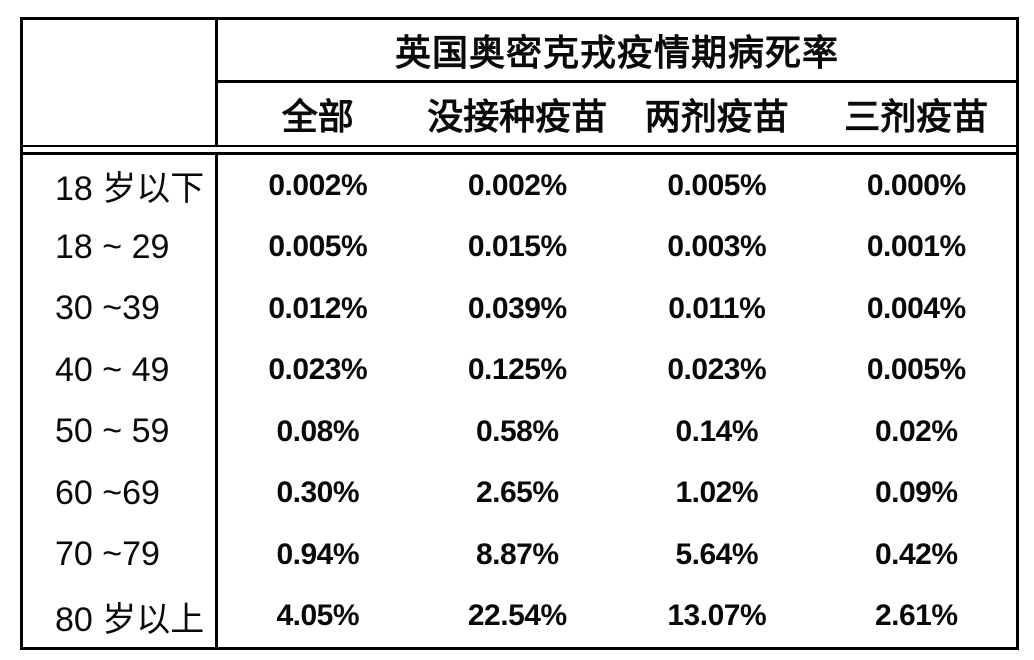 The image size is (1034, 660). What do you see at coordinates (916, 308) in the screenshot?
I see `value-cell: 0.004%` at bounding box center [916, 308].